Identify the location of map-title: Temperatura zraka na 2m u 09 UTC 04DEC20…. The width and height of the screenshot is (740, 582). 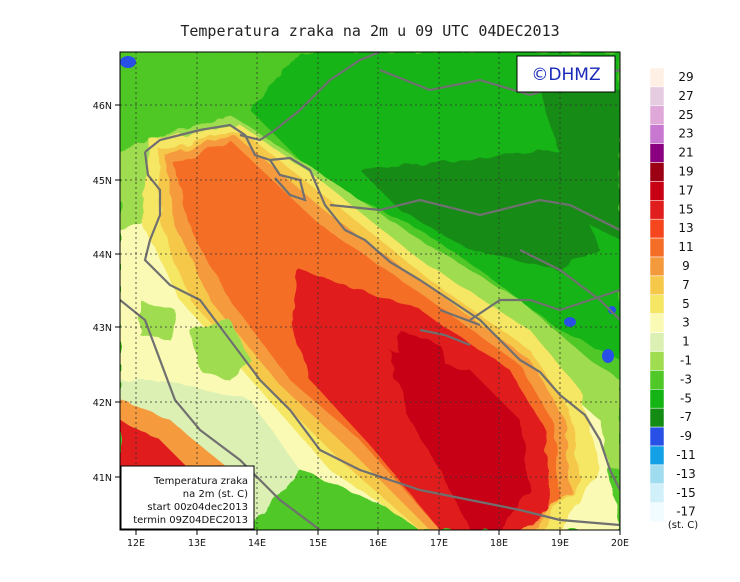
(370, 31).